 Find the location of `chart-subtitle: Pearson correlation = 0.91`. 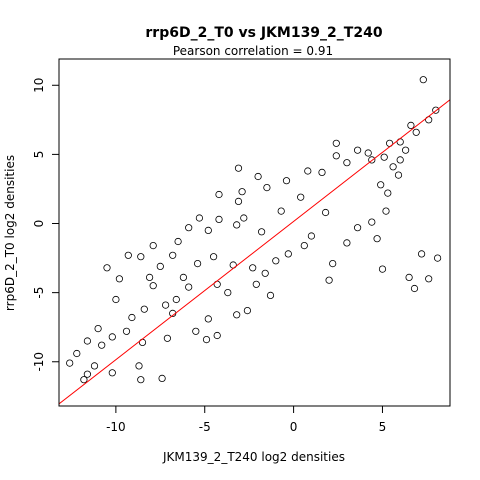

chart-subtitle: Pearson correlation = 0.91 is located at coordinates (253, 51).